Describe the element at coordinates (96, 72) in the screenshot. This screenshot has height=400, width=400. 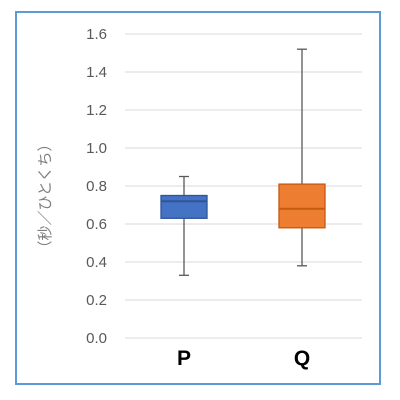
I see `y-tick-label: 1.4` at that location.